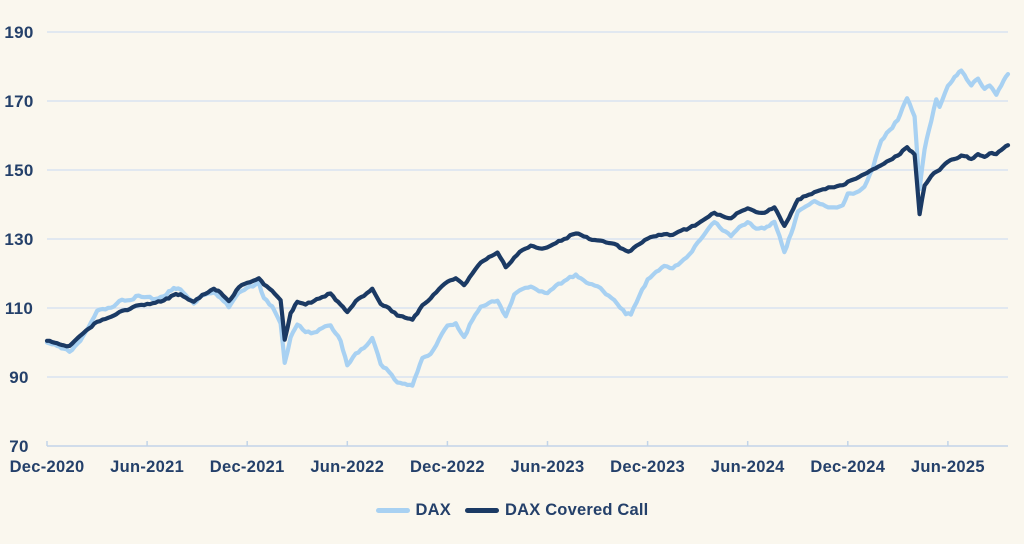 The image size is (1024, 544). What do you see at coordinates (247, 467) in the screenshot?
I see `x-tick-label: Dec-2021` at bounding box center [247, 467].